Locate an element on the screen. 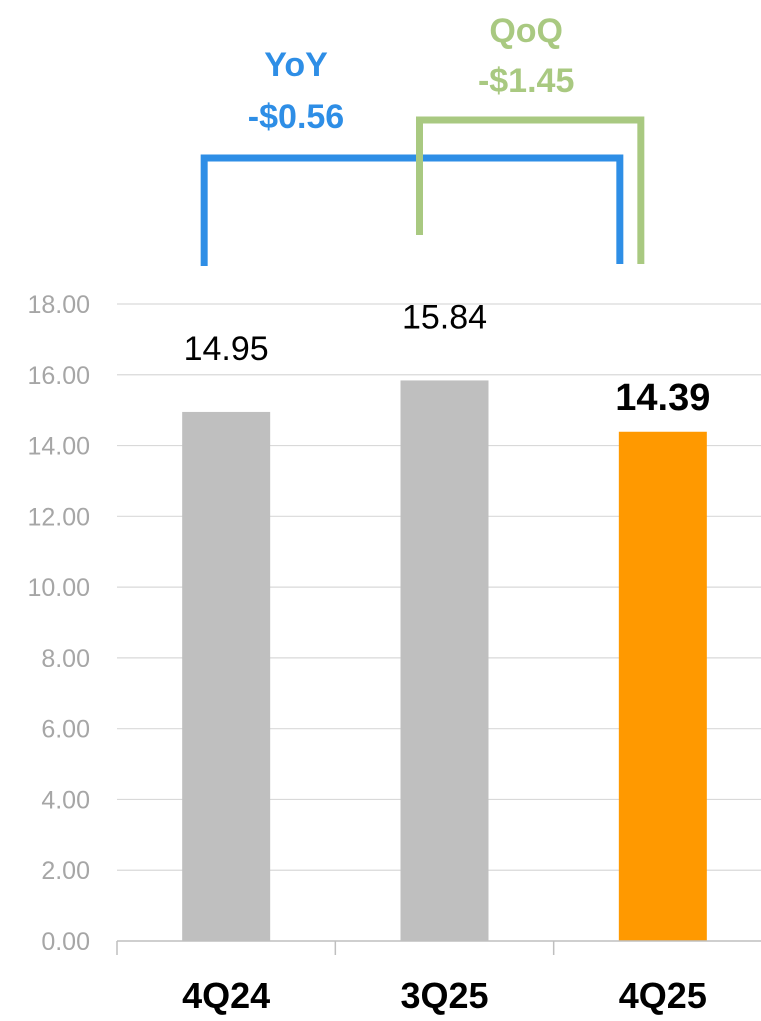 This screenshot has width=761, height=1021. yoy-label: YoY is located at coordinates (296, 65).